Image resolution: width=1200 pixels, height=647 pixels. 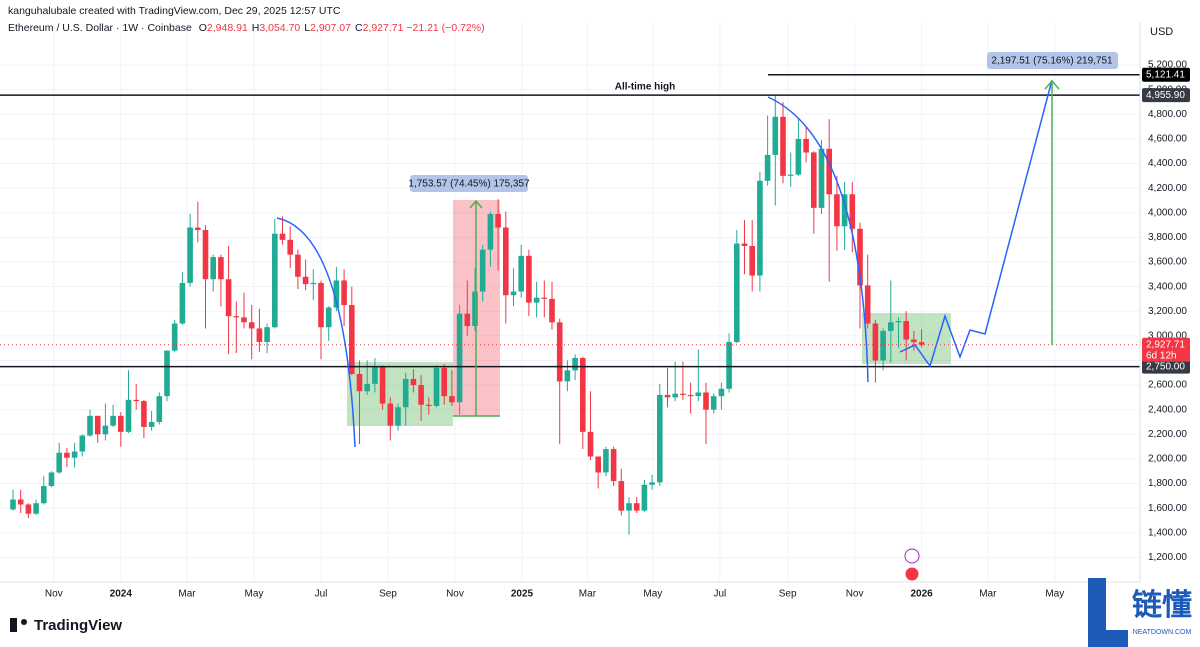 I want to click on y-tick-label: 3,600.00, so click(x=1167, y=262).